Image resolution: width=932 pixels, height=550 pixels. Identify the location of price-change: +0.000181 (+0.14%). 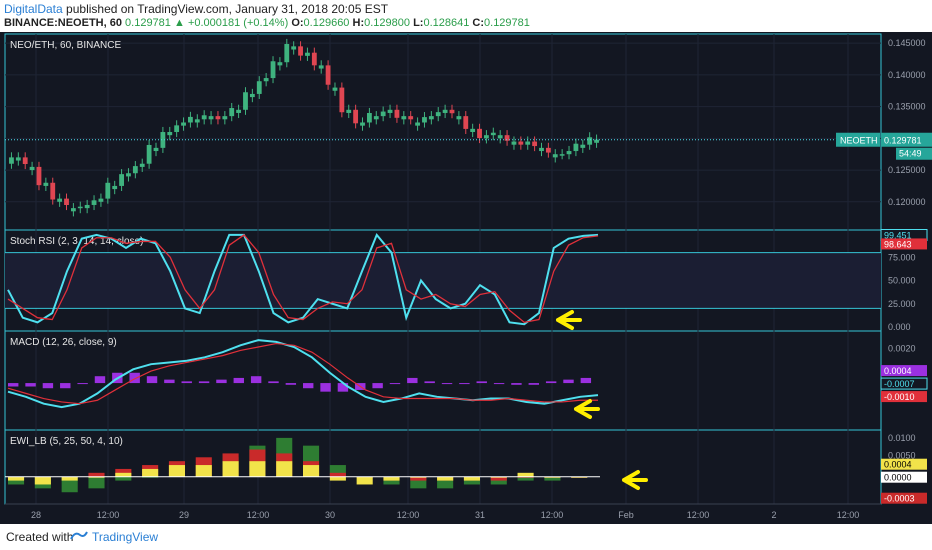
(238, 23).